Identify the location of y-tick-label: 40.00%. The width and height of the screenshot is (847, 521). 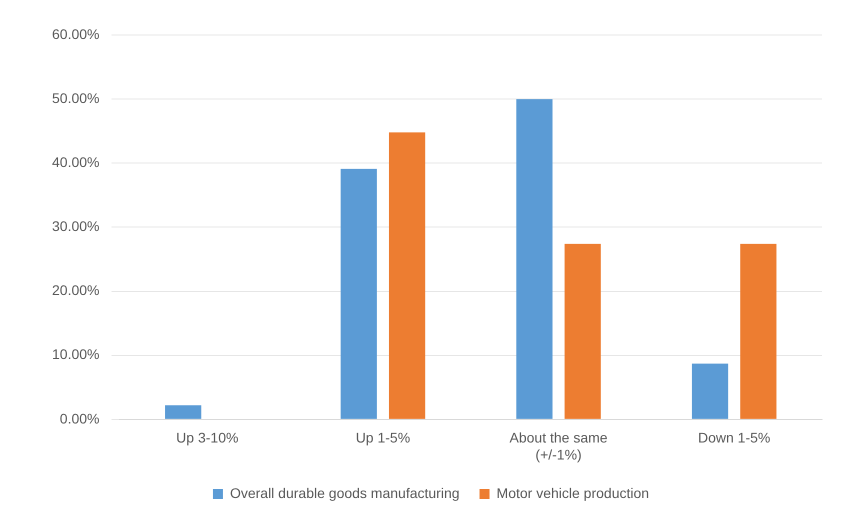
(76, 162).